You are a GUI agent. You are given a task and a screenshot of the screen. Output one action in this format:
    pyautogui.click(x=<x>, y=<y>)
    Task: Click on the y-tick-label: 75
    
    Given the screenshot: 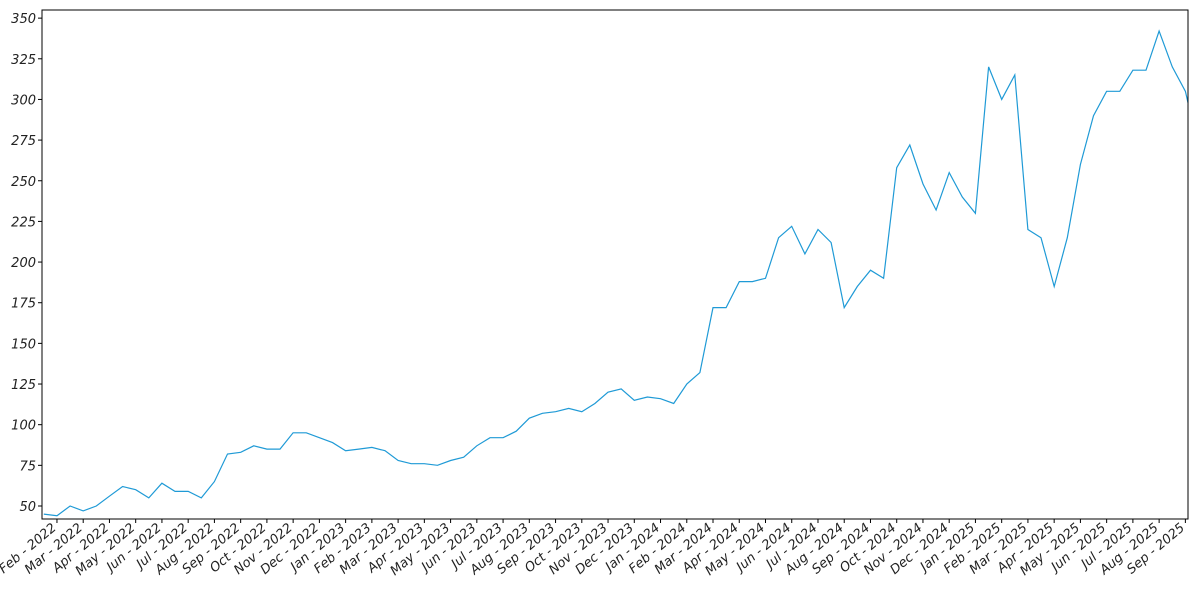 What is the action you would take?
    pyautogui.click(x=27, y=466)
    